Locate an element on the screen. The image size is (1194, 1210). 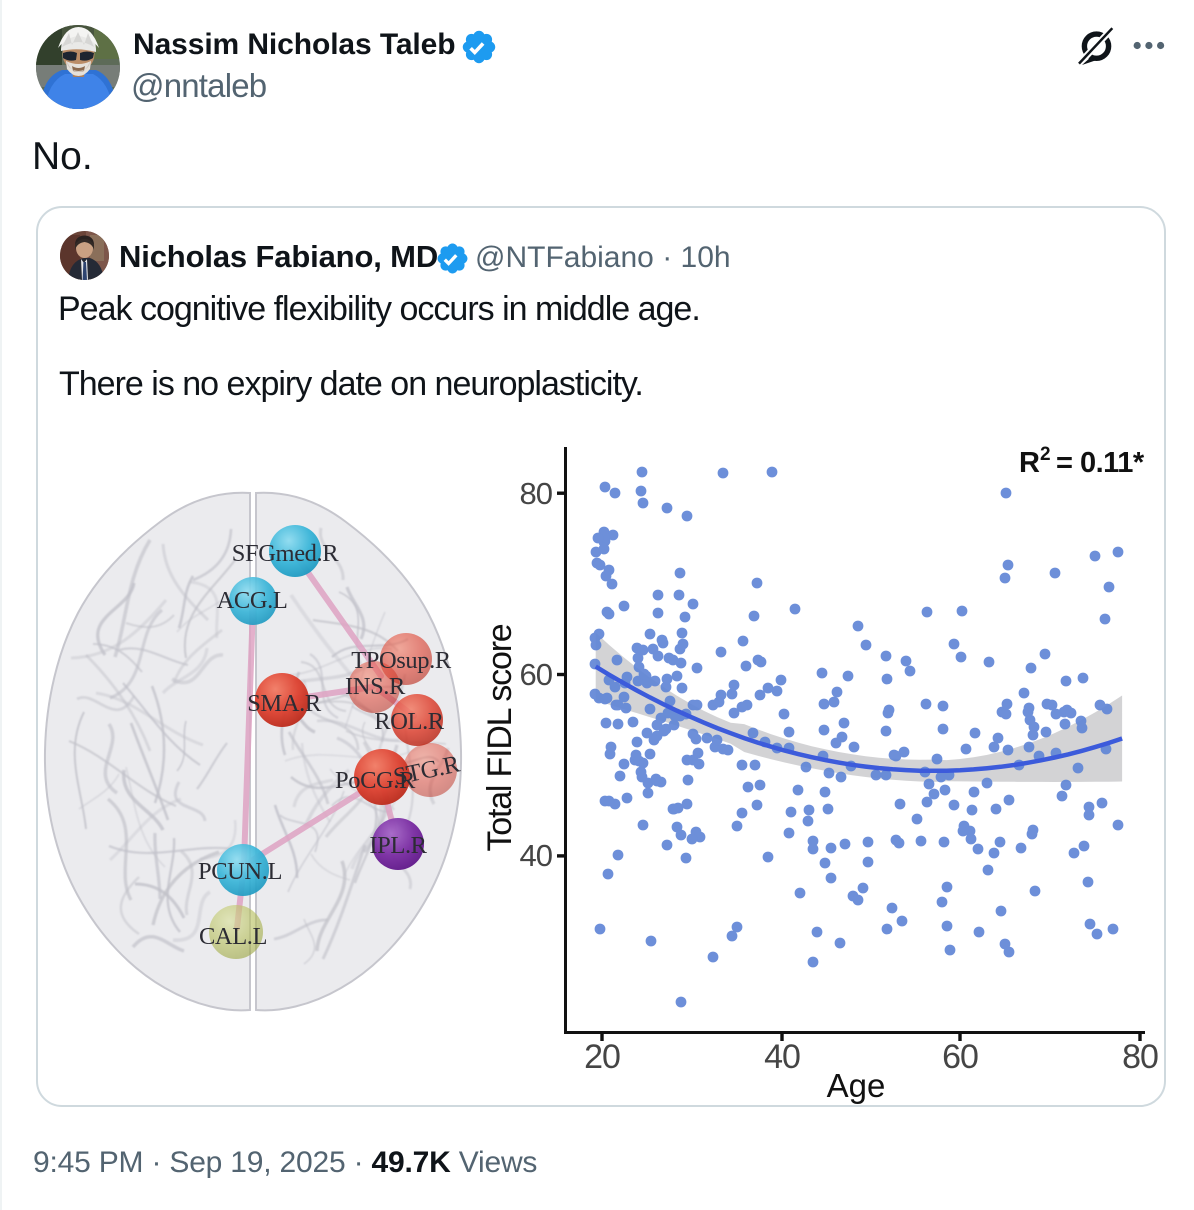
svg-text: Age is located at coordinates (856, 1085).